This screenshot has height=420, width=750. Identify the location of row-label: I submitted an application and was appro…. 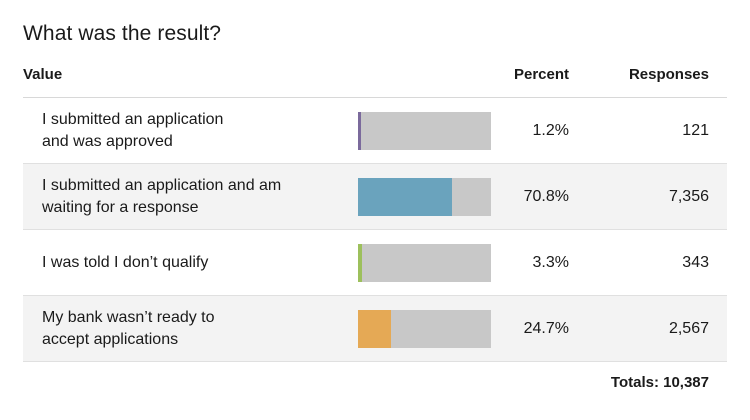
(133, 130).